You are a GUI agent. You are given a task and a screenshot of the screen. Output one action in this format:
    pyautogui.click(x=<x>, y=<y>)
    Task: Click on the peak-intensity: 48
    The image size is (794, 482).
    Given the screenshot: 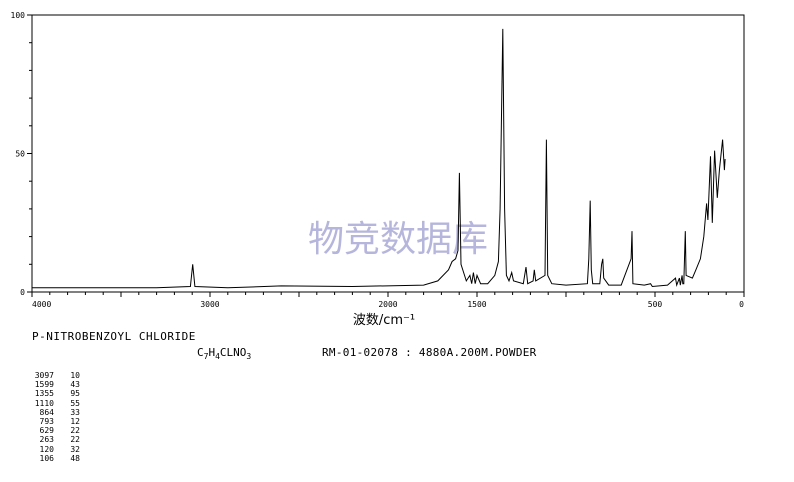 What is the action you would take?
    pyautogui.click(x=75, y=458)
    